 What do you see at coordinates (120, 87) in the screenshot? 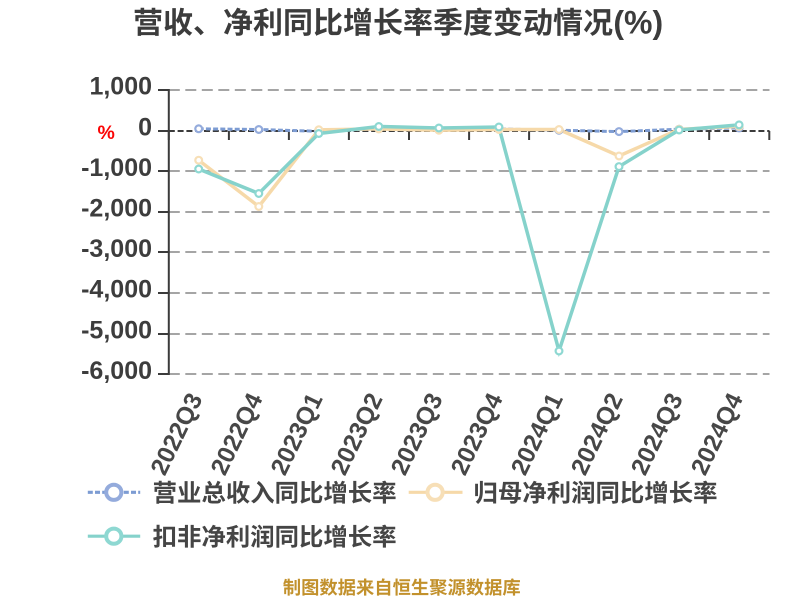
I see `svg-text: 1,000` at bounding box center [120, 87].